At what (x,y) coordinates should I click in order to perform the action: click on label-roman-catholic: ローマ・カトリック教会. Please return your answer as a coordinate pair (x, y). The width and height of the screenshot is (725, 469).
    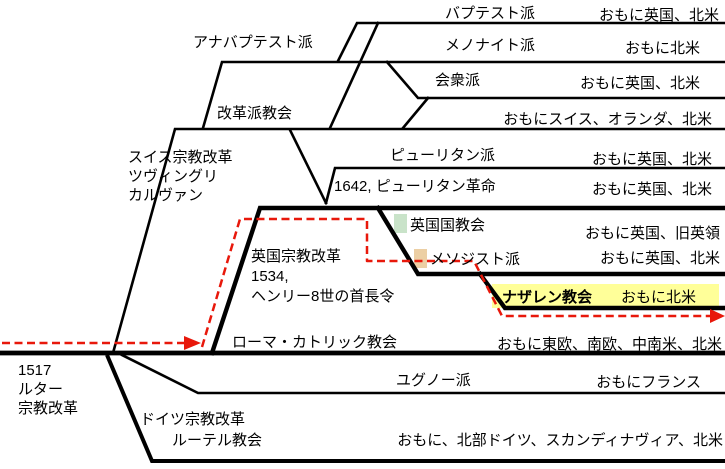
    Looking at the image, I should click on (315, 342).